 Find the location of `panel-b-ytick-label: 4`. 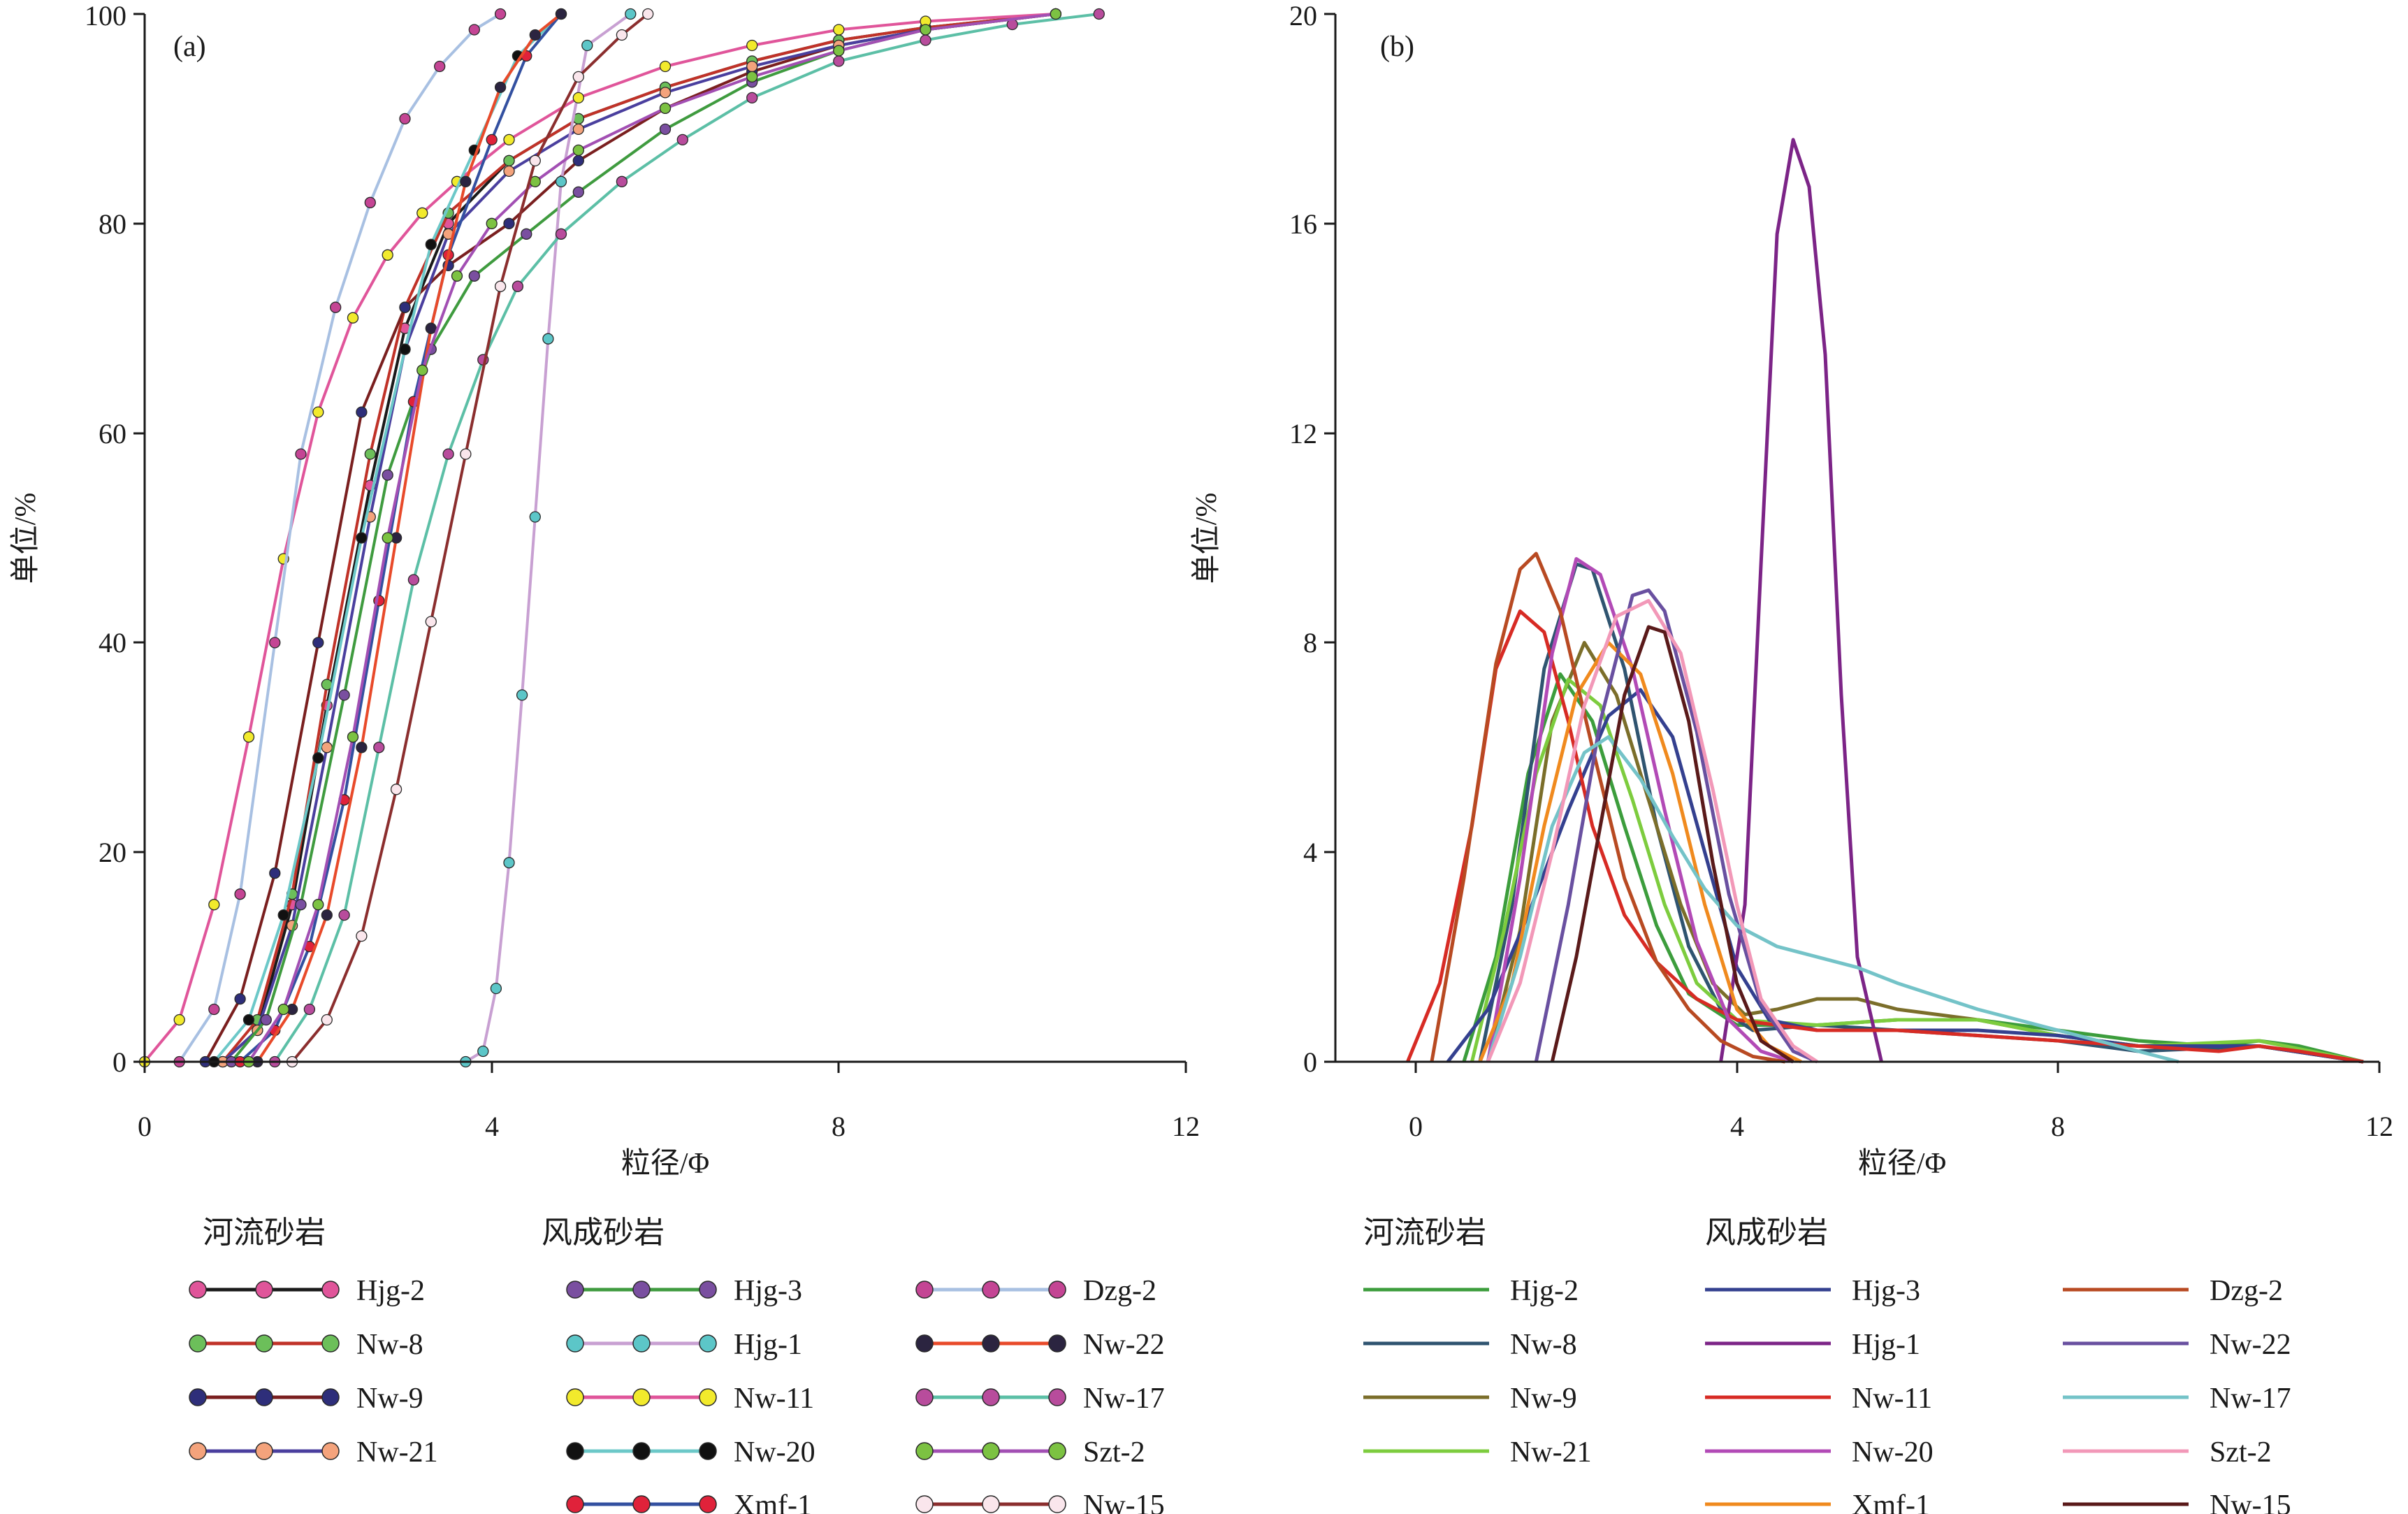

panel-b-ytick-label: 4 is located at coordinates (1310, 852).